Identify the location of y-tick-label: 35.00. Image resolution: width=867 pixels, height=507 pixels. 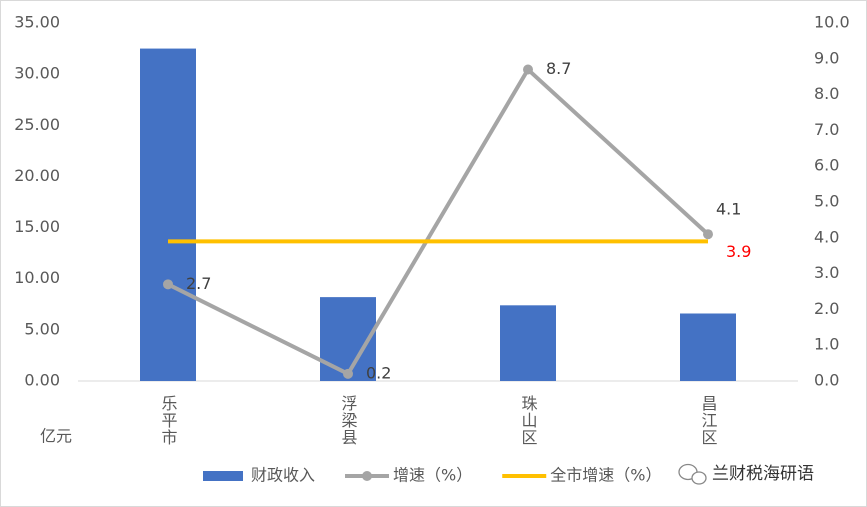
(37, 22).